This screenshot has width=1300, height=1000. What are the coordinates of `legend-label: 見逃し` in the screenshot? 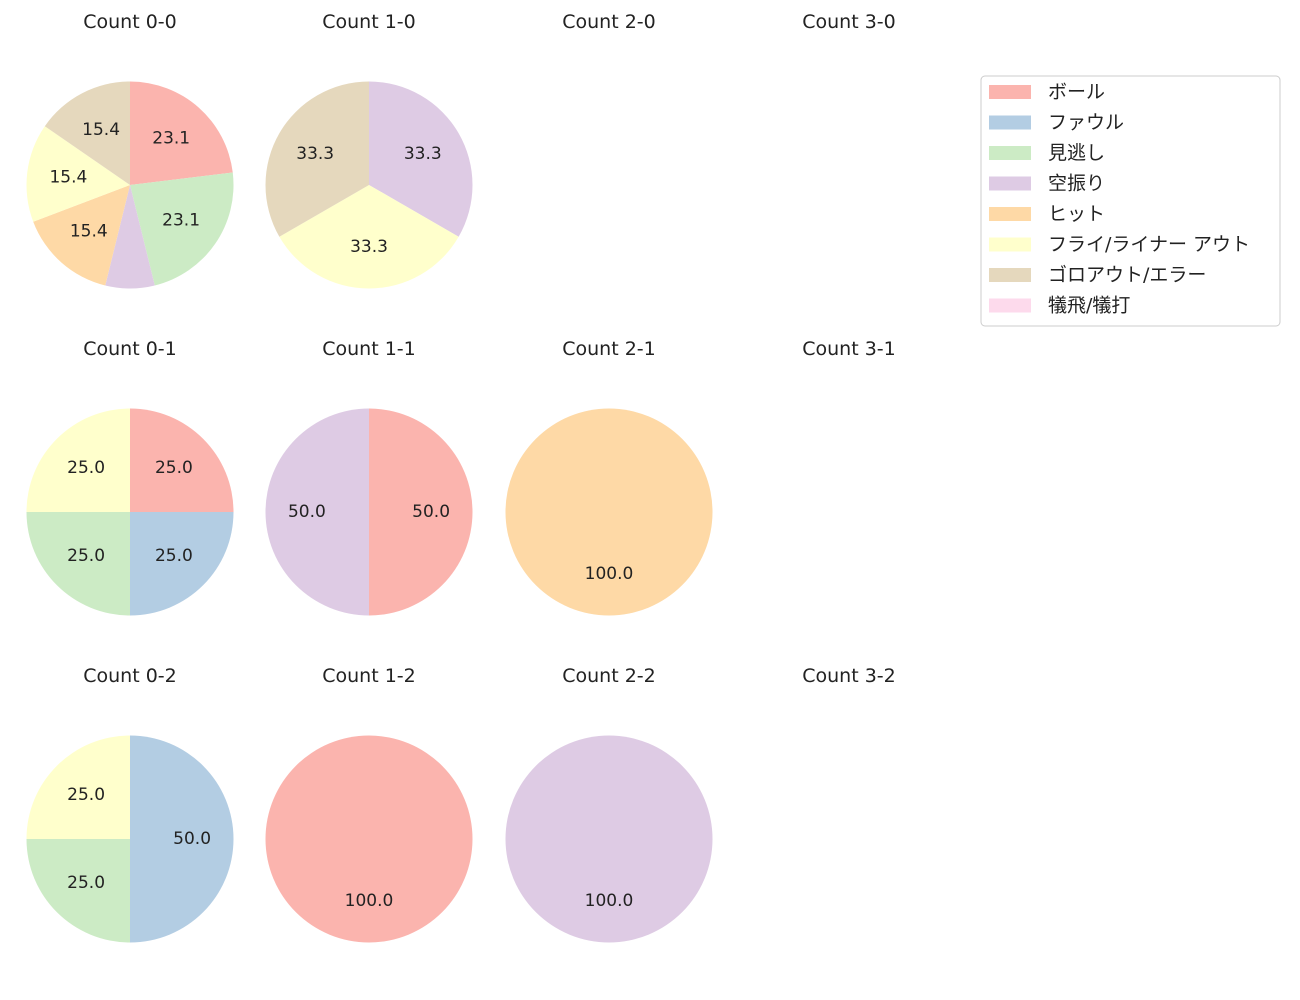 It's located at (1076, 153).